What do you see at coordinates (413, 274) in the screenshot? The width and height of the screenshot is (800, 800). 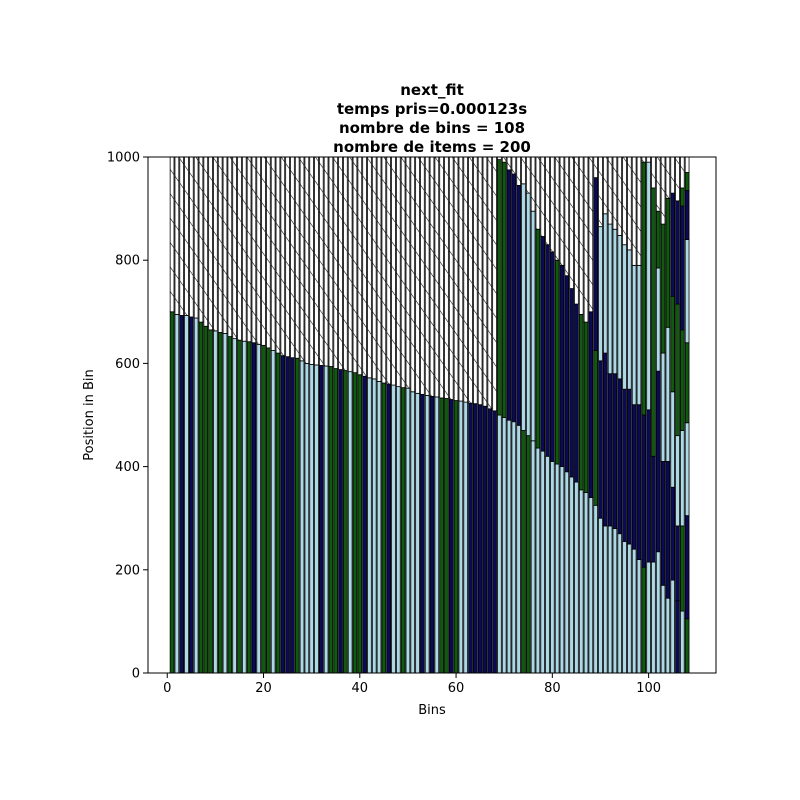 I see `bin-51-empty-space` at bounding box center [413, 274].